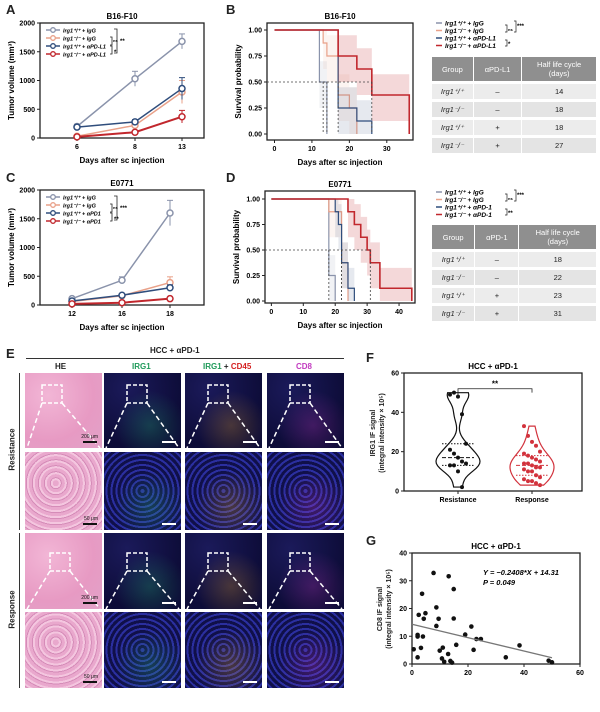 This screenshot has width=600, height=712. What do you see at coordinates (521, 572) in the screenshot?
I see `regression-equation: Y = −0.2408*X + 14.31` at bounding box center [521, 572].